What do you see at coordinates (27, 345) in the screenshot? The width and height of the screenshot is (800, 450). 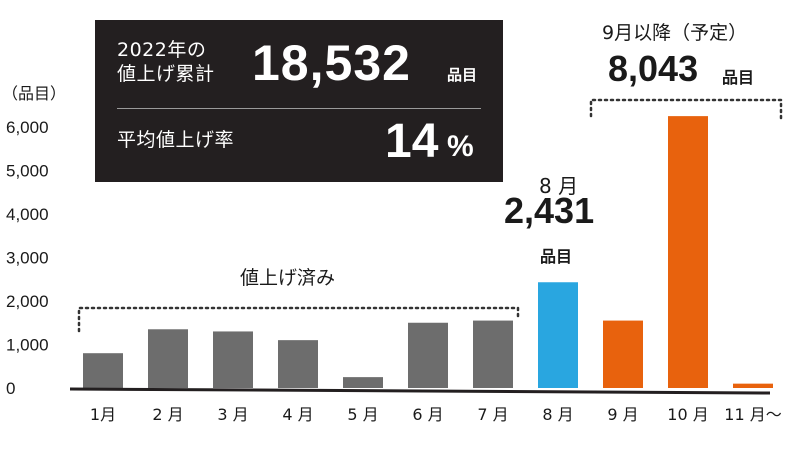 I see `y-tick-label: 1,000` at bounding box center [27, 345].